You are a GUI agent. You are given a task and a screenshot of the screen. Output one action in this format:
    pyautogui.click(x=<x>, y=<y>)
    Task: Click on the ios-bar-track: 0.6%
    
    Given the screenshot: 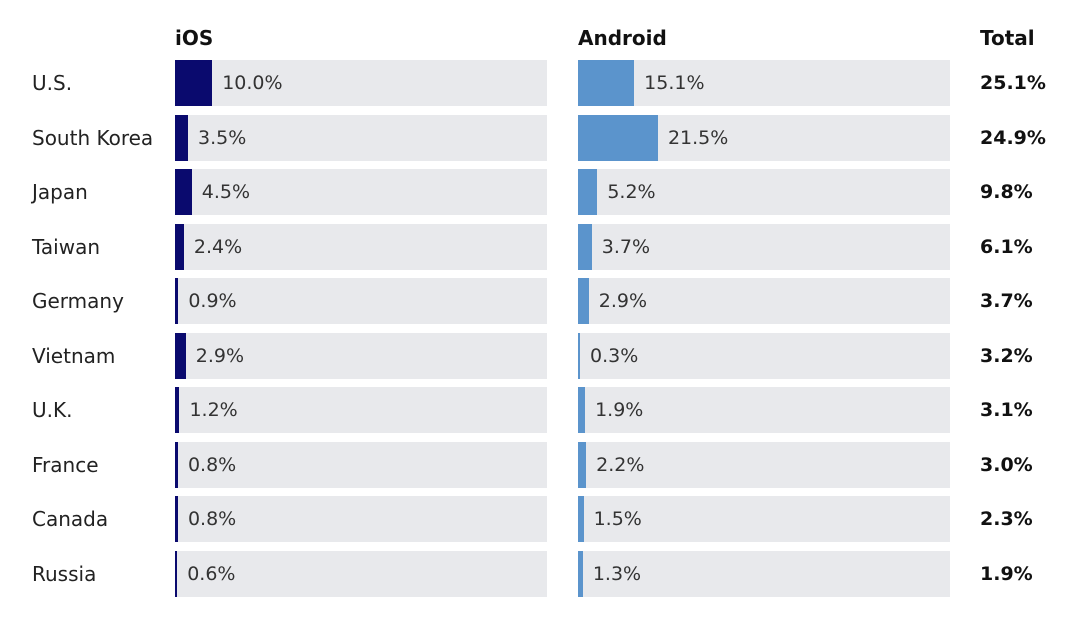 What is the action you would take?
    pyautogui.click(x=361, y=573)
    